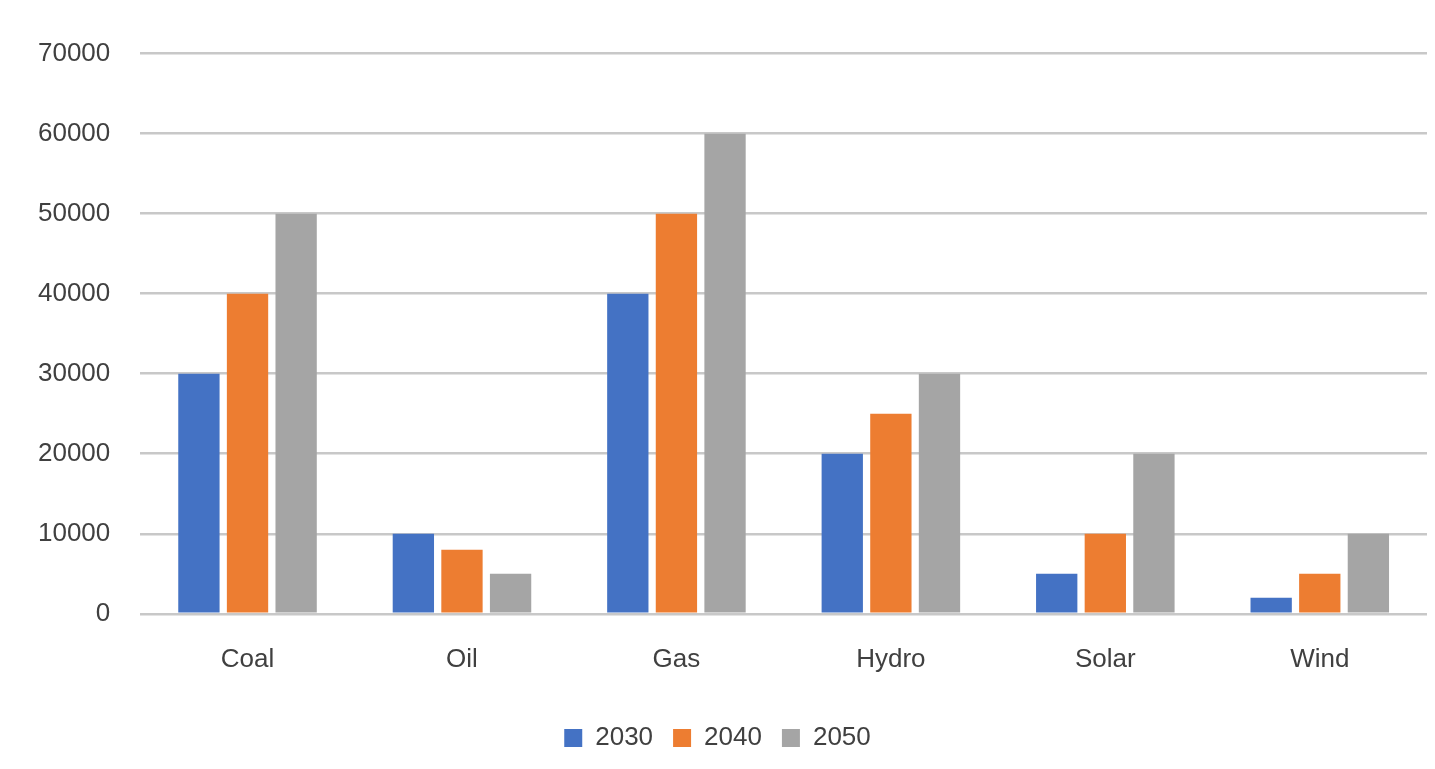 This screenshot has width=1435, height=769. Describe the element at coordinates (1320, 657) in the screenshot. I see `x-tick-label: Wind` at that location.